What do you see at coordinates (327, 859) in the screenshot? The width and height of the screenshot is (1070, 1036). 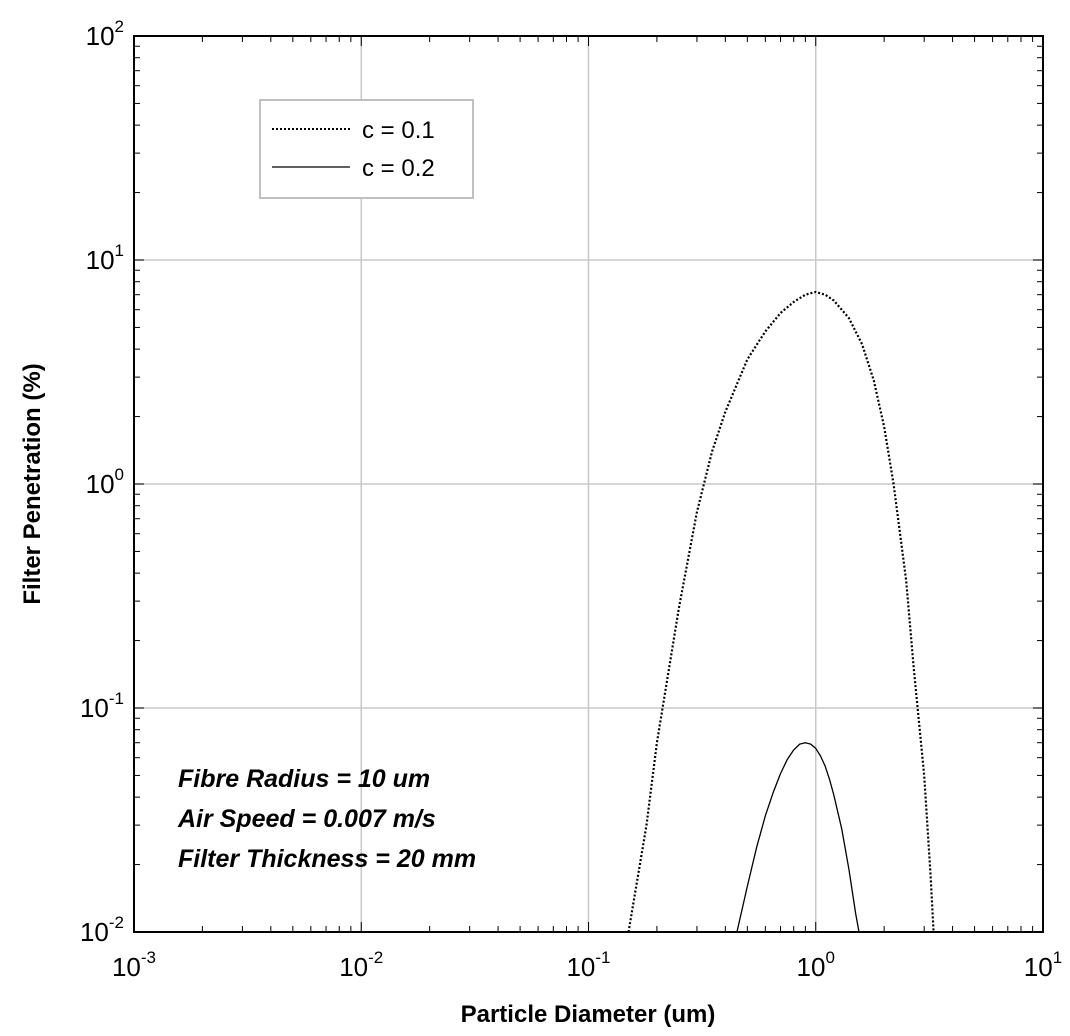 I see `annotation-filter-thickness: Filter Thickness = 20 mm` at bounding box center [327, 859].